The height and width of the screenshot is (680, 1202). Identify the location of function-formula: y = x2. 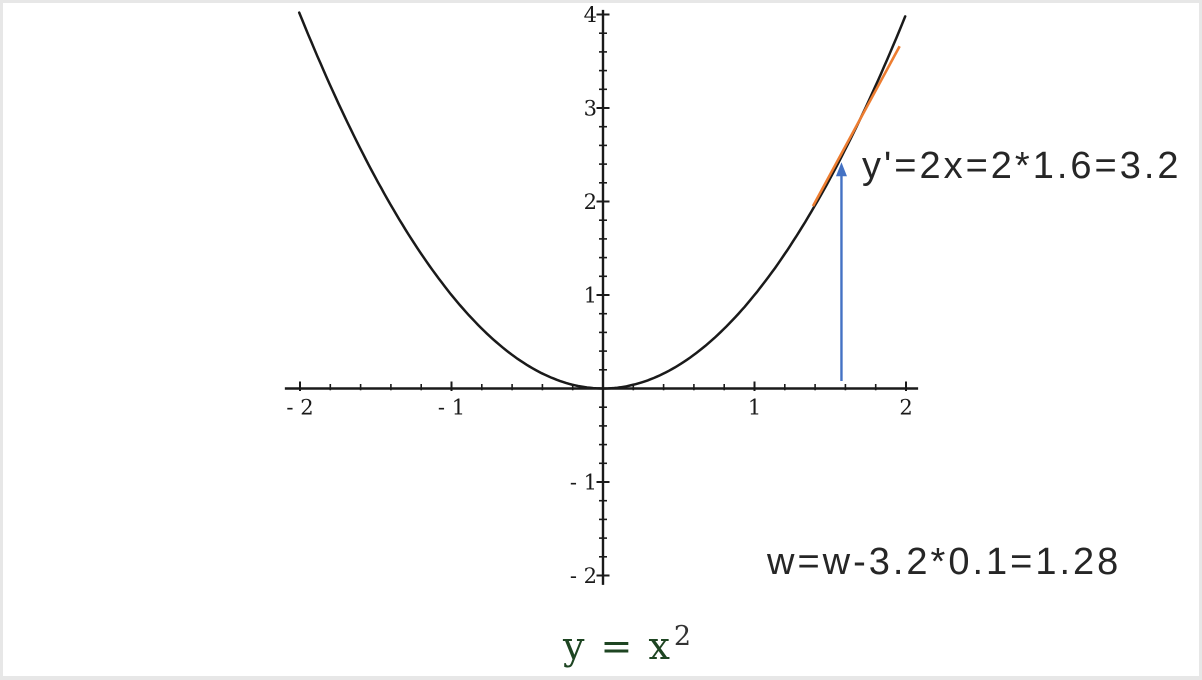
(627, 644).